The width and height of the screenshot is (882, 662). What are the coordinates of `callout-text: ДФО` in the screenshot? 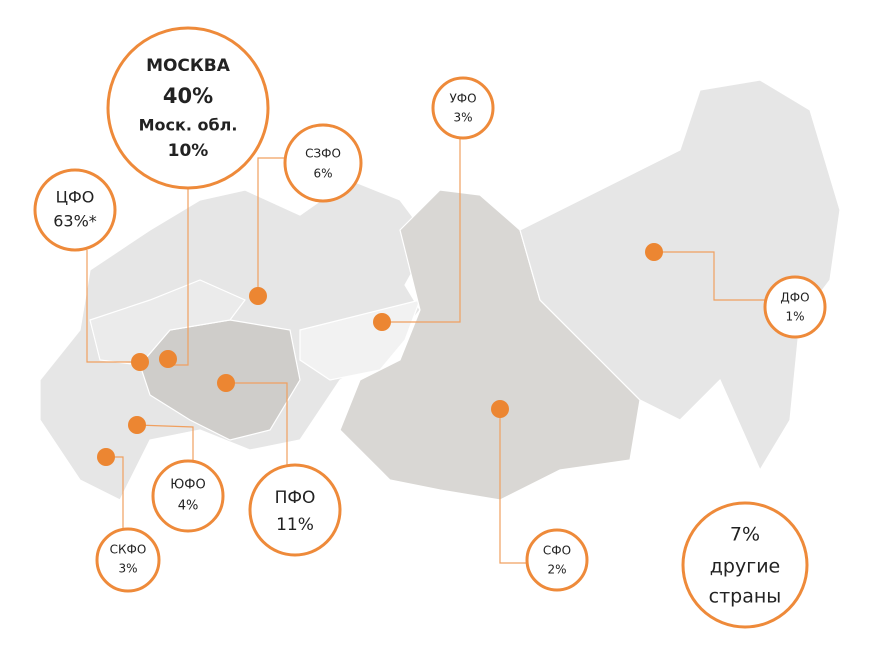 It's located at (794, 298).